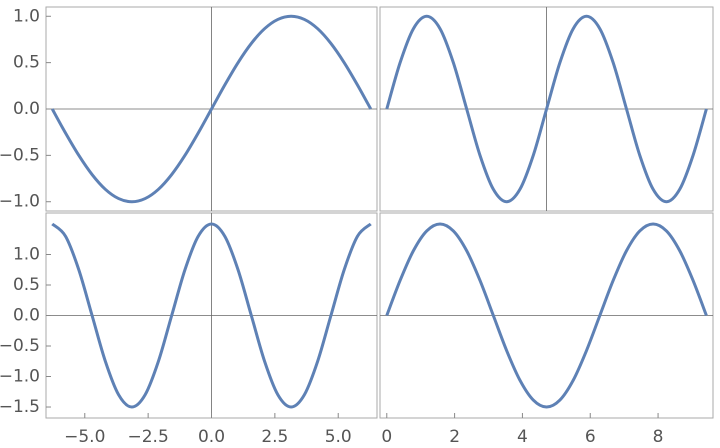  What do you see at coordinates (338, 437) in the screenshot?
I see `x-tick-label: 5.0` at bounding box center [338, 437].